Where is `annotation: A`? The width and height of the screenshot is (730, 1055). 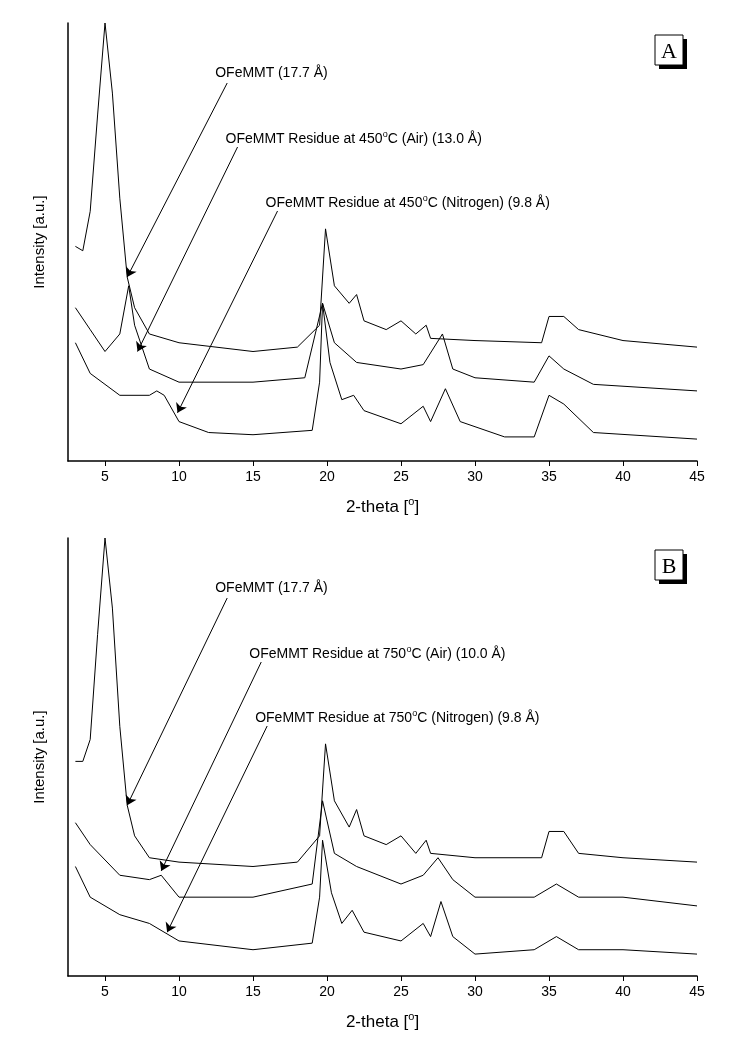
annotation: A is located at coordinates (669, 50).